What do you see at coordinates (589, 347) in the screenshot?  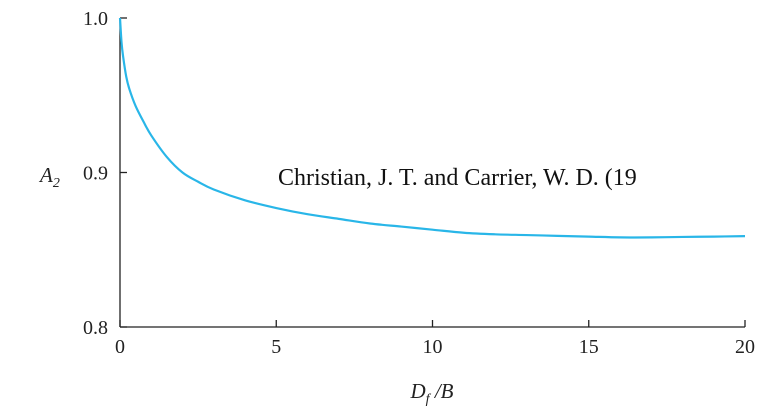 I see `x-tick-label: 15` at bounding box center [589, 347].